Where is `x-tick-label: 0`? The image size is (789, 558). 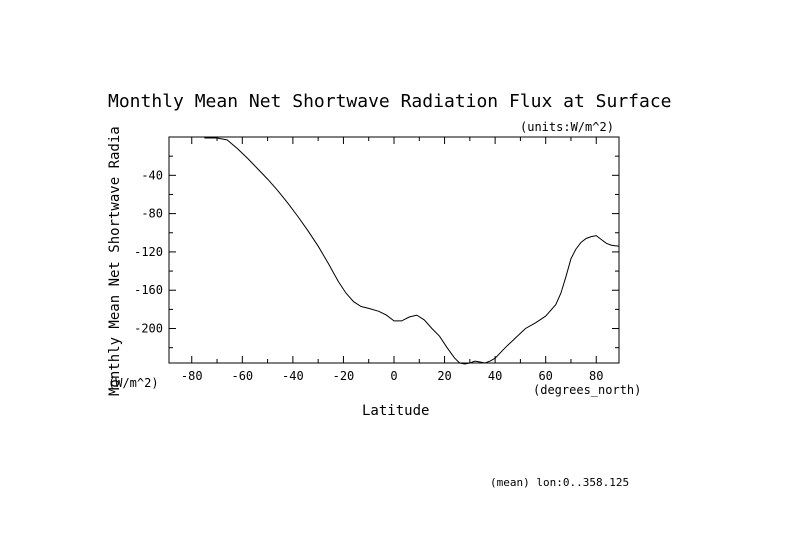
x-tick-label: 0 is located at coordinates (393, 376).